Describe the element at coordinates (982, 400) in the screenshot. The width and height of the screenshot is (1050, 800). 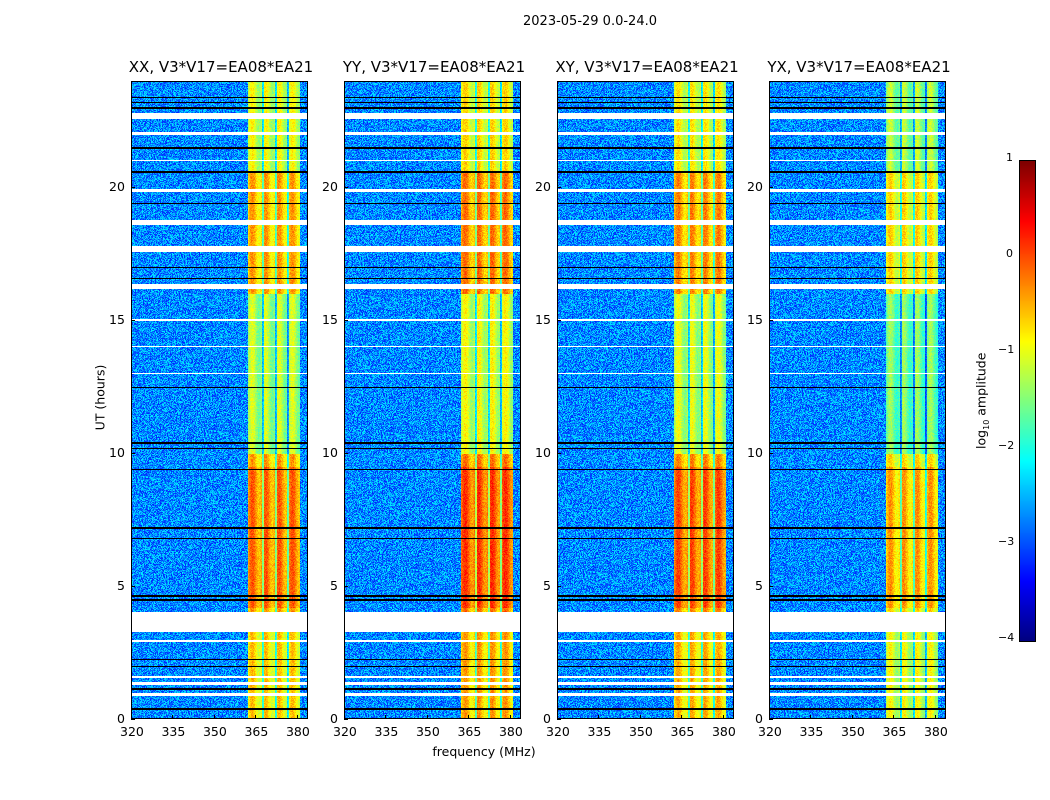
I see `colorbar-label: log10 amplitude` at that location.